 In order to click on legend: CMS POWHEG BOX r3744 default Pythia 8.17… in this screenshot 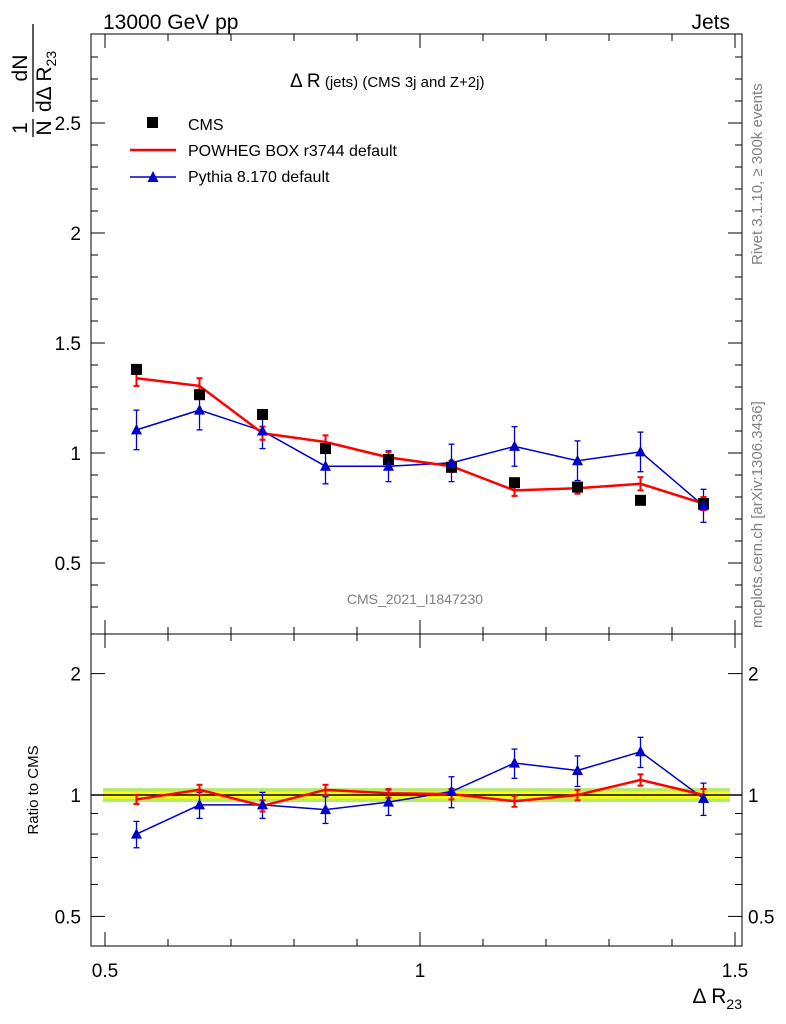, I will do `click(264, 151)`.